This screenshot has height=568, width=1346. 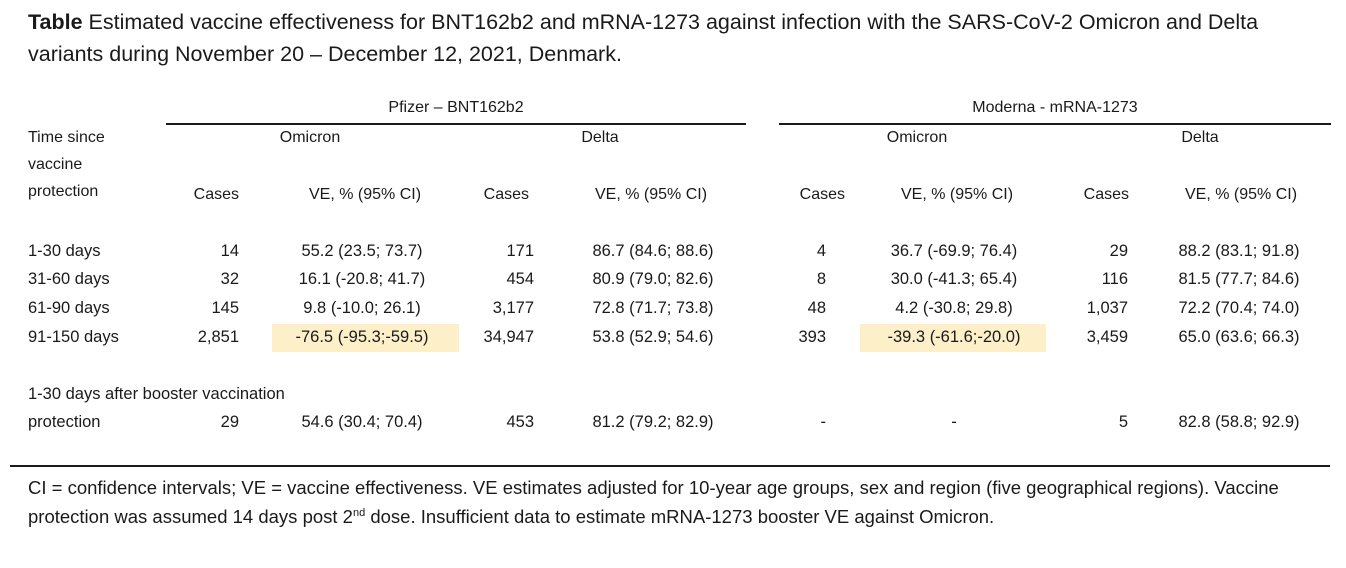 What do you see at coordinates (670, 466) in the screenshot?
I see `table-bottom-rule` at bounding box center [670, 466].